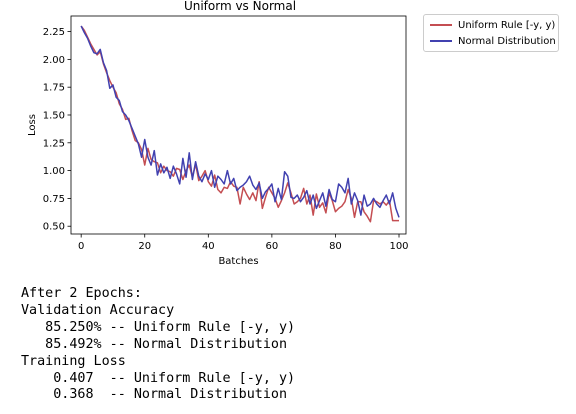 This screenshot has width=576, height=414. I want to click on y-tick-label: 1.00, so click(54, 171).